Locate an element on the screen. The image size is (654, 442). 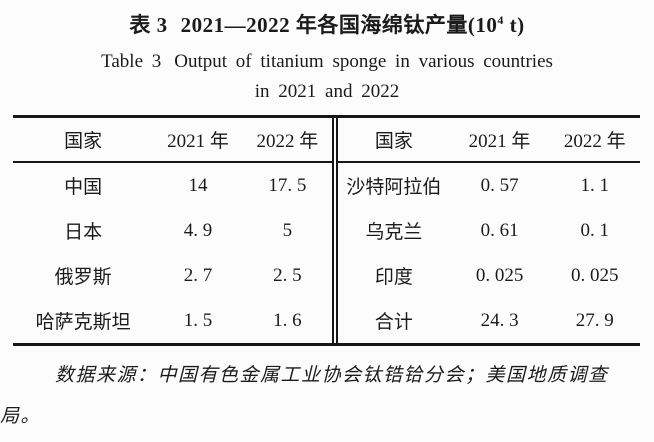
value-2022-cell: 17. 5 is located at coordinates (287, 185).